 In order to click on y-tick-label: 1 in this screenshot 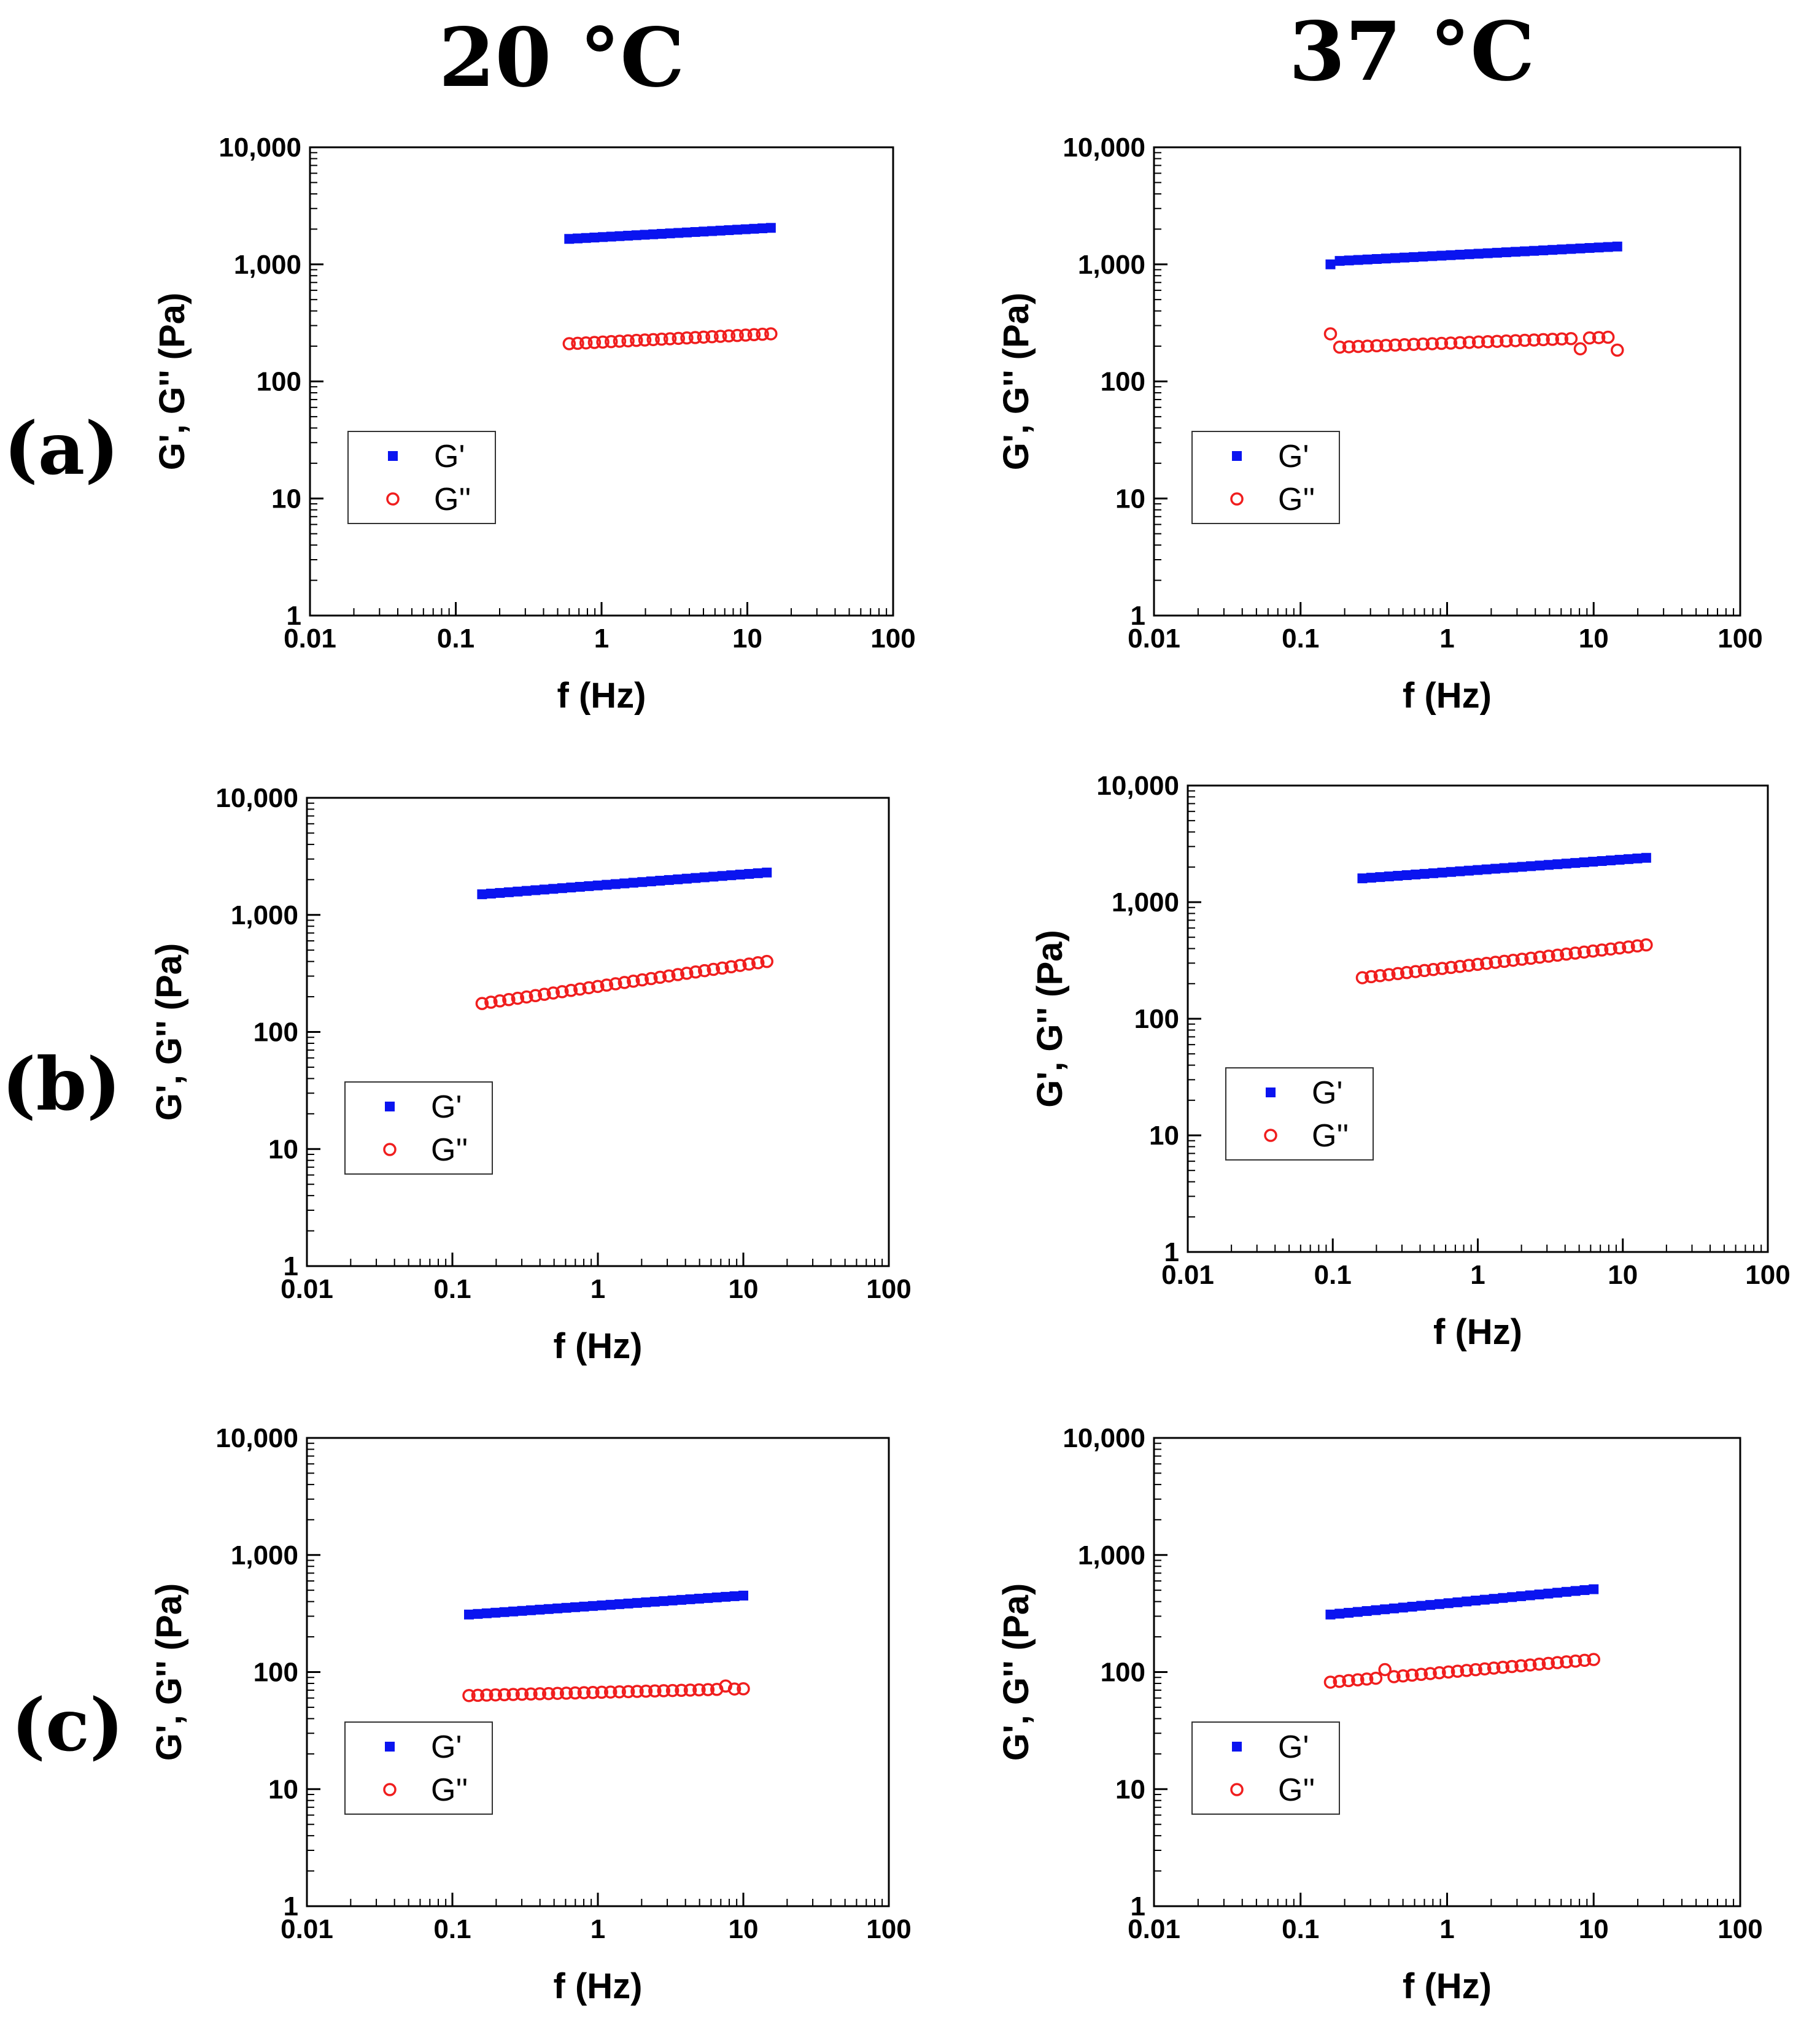, I will do `click(1138, 1907)`.